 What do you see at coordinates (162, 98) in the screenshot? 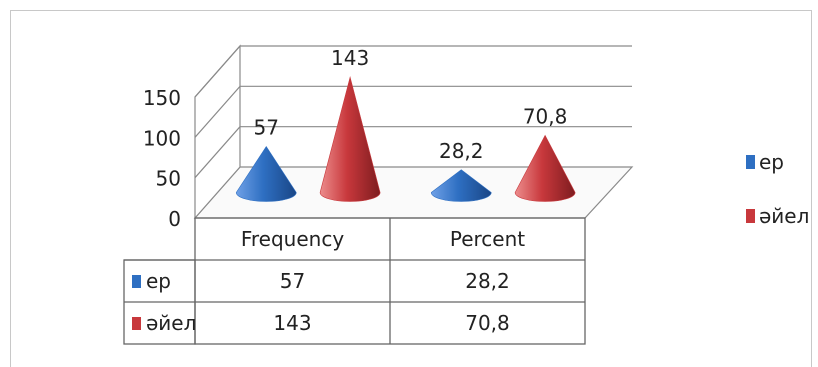
I see `y-tick-label: 150` at bounding box center [162, 98].